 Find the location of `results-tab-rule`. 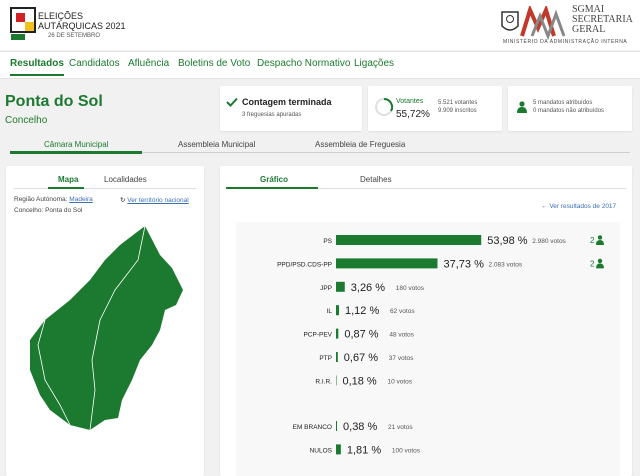

results-tab-rule is located at coordinates (426, 188).